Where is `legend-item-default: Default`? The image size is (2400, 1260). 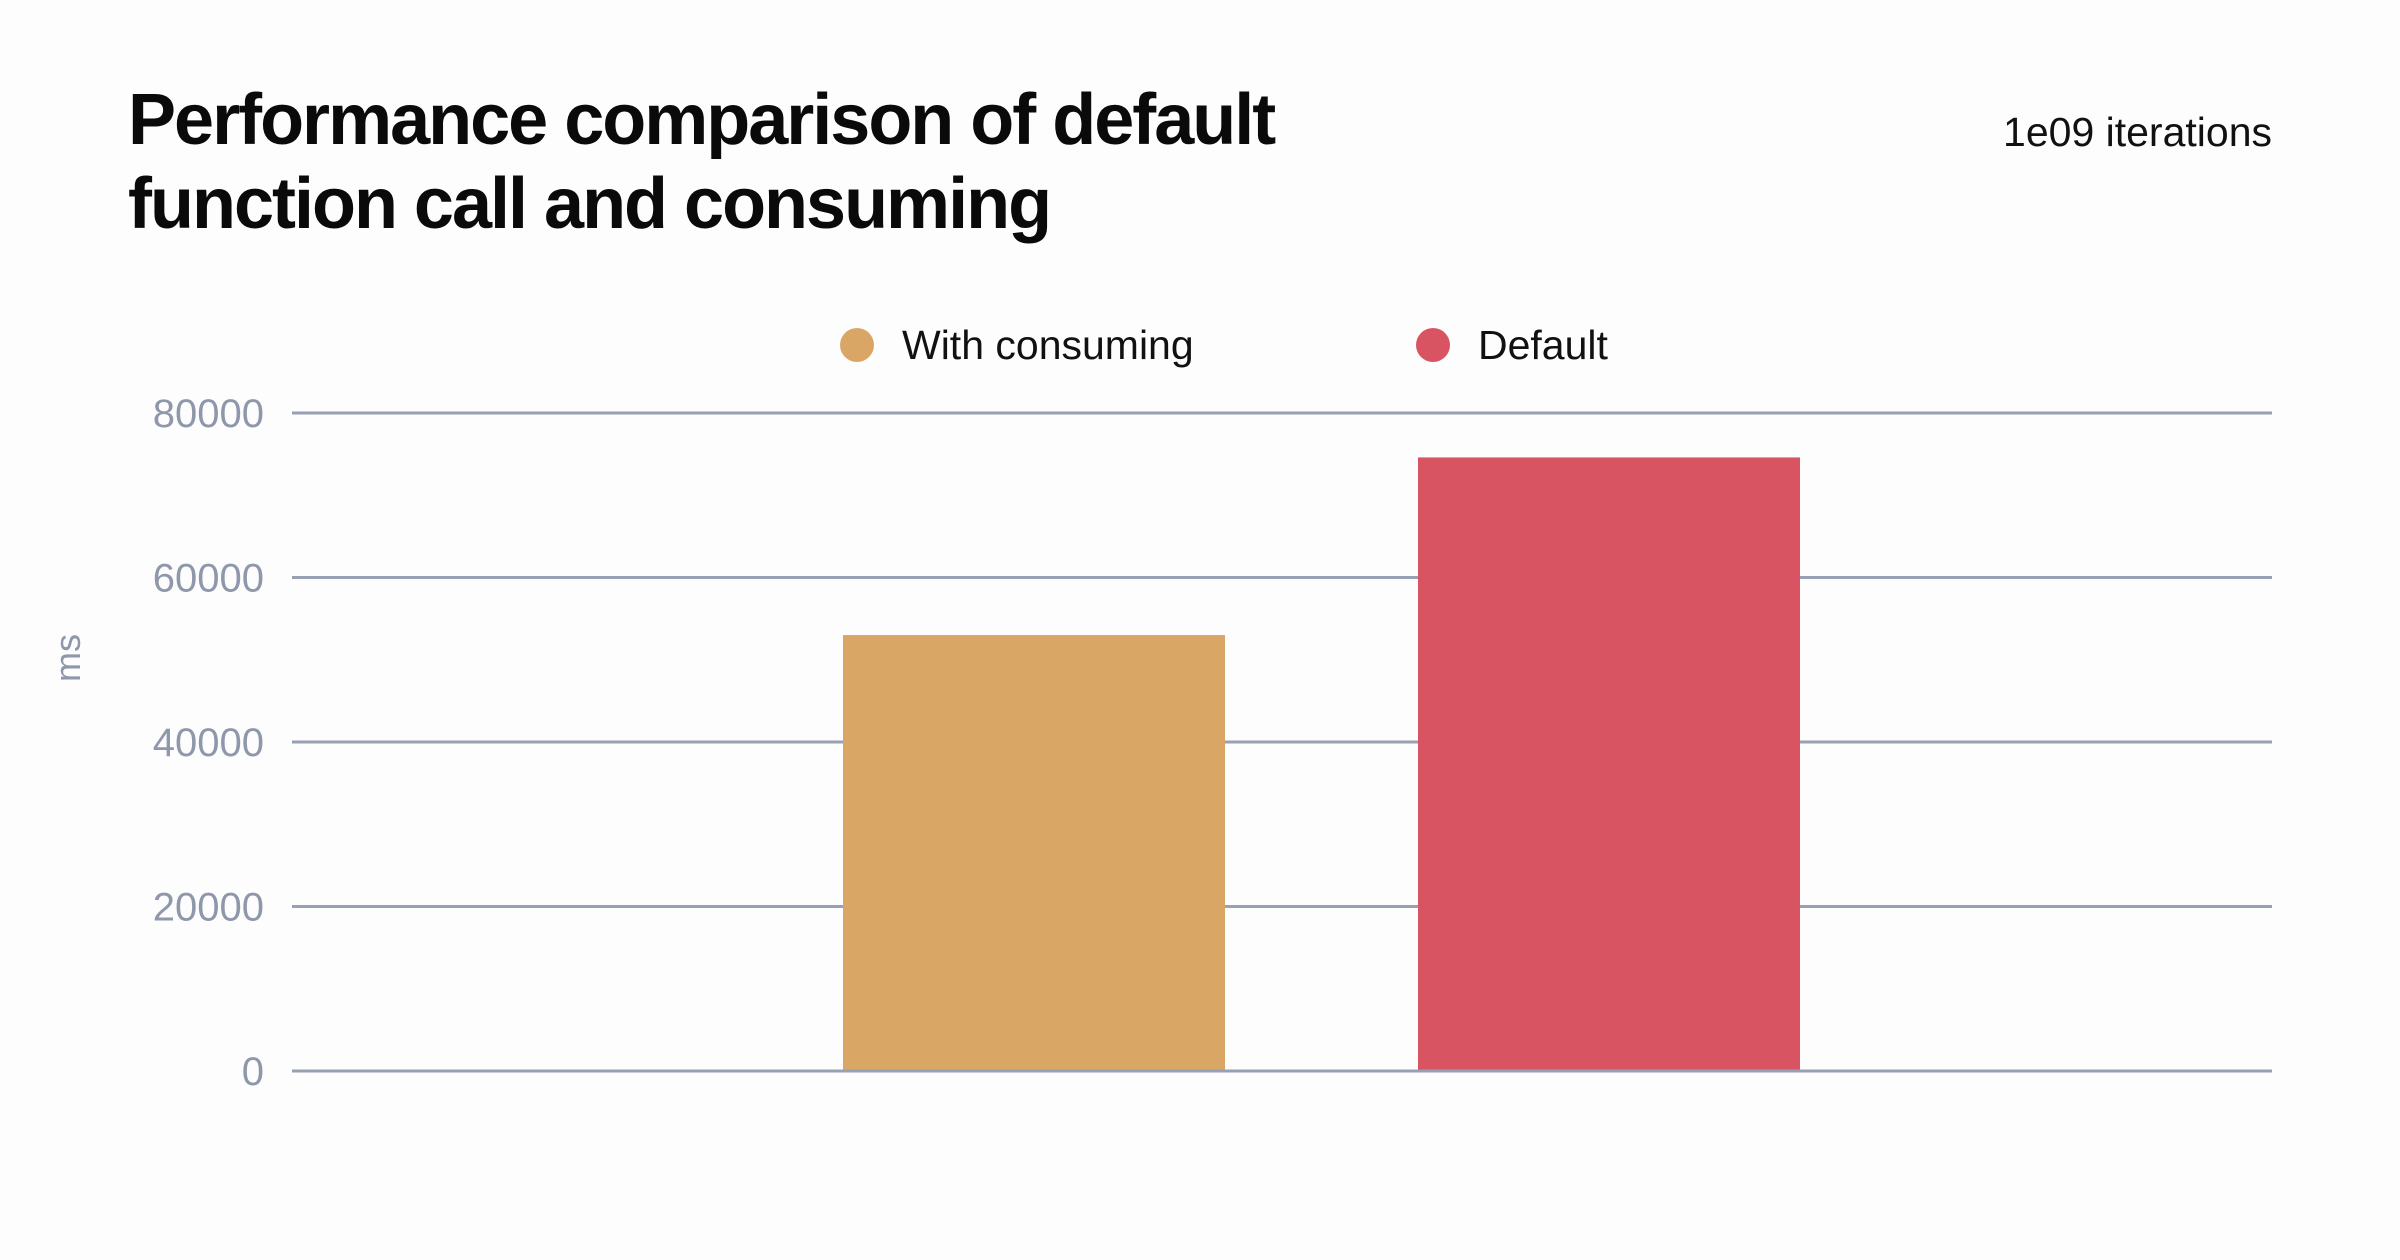 legend-item-default: Default is located at coordinates (1512, 345).